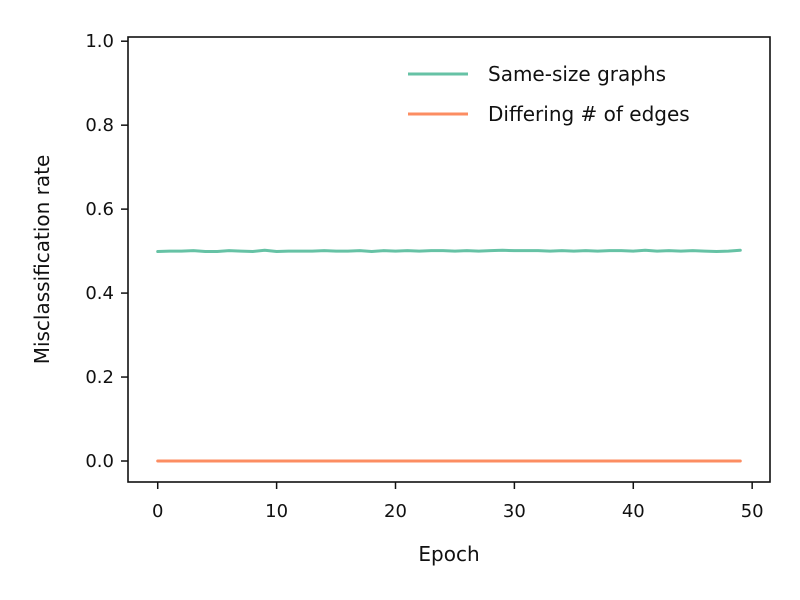  Describe the element at coordinates (99, 461) in the screenshot. I see `y-tick-label: 0.0` at that location.